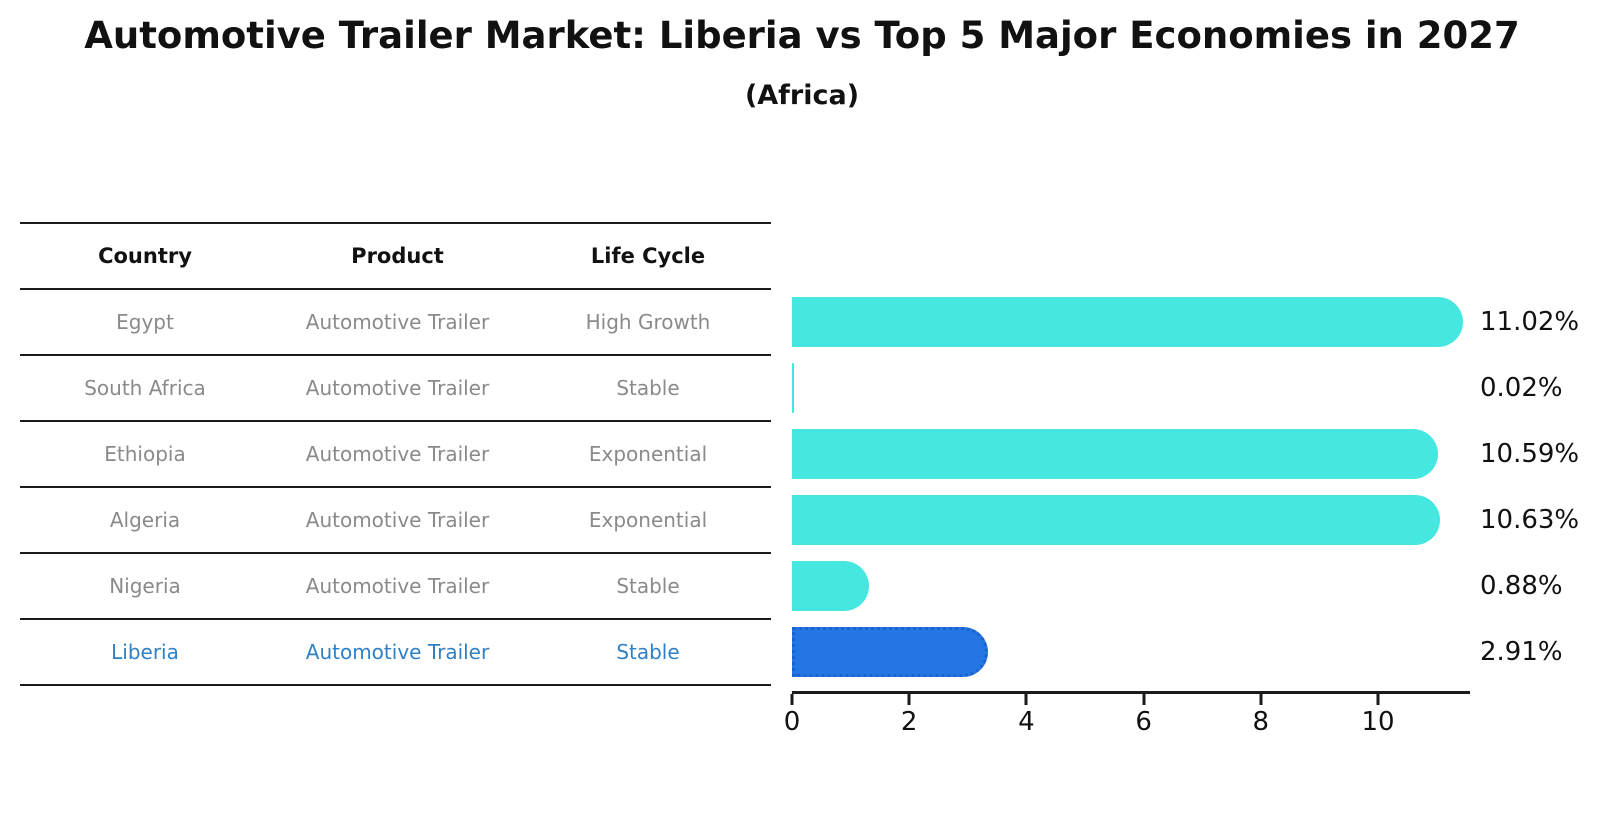 The width and height of the screenshot is (1604, 823). I want to click on value-label: 0.02%, so click(1521, 388).